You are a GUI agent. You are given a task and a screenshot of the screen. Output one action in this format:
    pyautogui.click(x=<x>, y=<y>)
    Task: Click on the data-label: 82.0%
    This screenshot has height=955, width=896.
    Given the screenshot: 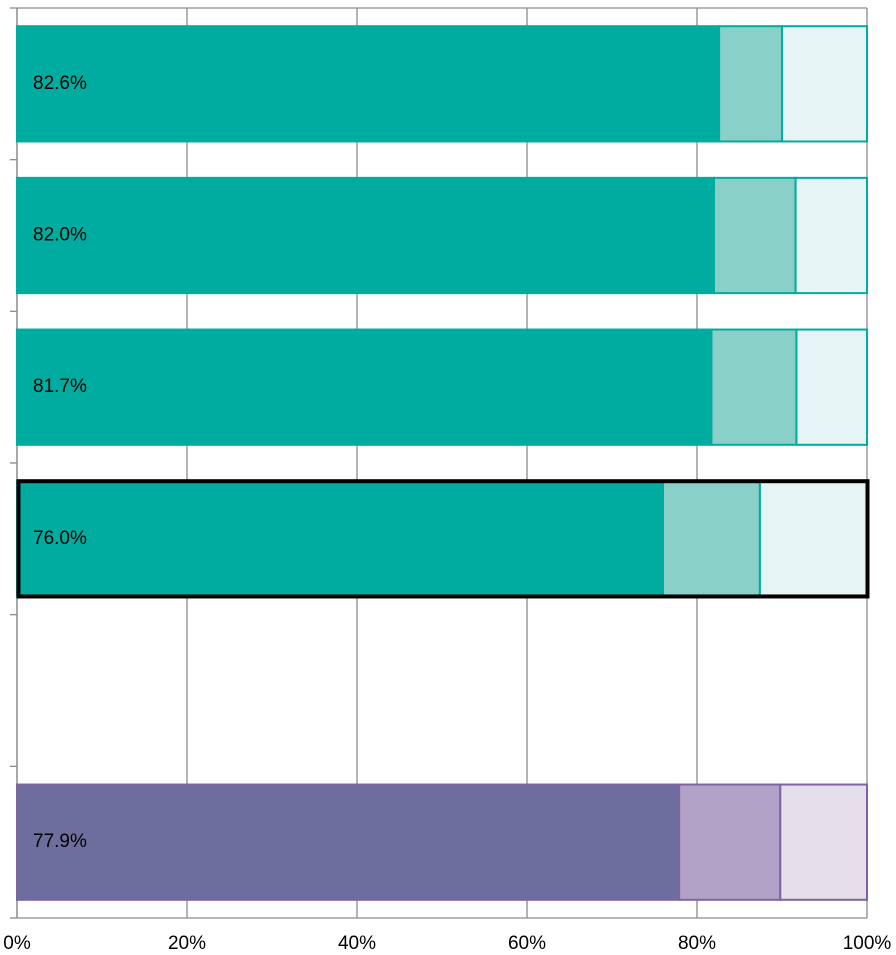 What is the action you would take?
    pyautogui.click(x=60, y=235)
    